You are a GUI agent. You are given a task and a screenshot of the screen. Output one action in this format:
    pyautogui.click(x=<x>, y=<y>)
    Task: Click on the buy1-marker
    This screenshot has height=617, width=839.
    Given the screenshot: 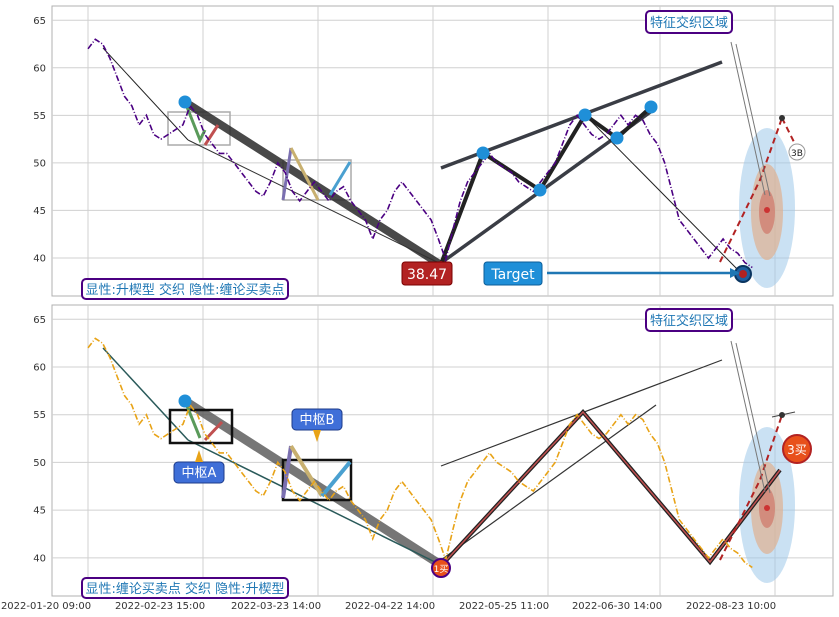 What is the action you would take?
    pyautogui.click(x=441, y=568)
    